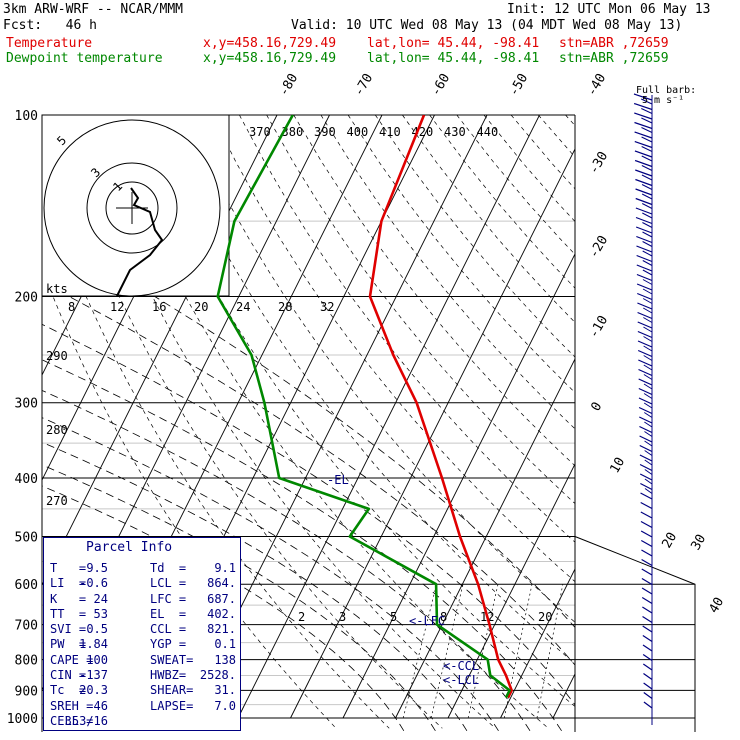  Describe the element at coordinates (596, 407) in the screenshot. I see `isotherm-label: 0` at that location.